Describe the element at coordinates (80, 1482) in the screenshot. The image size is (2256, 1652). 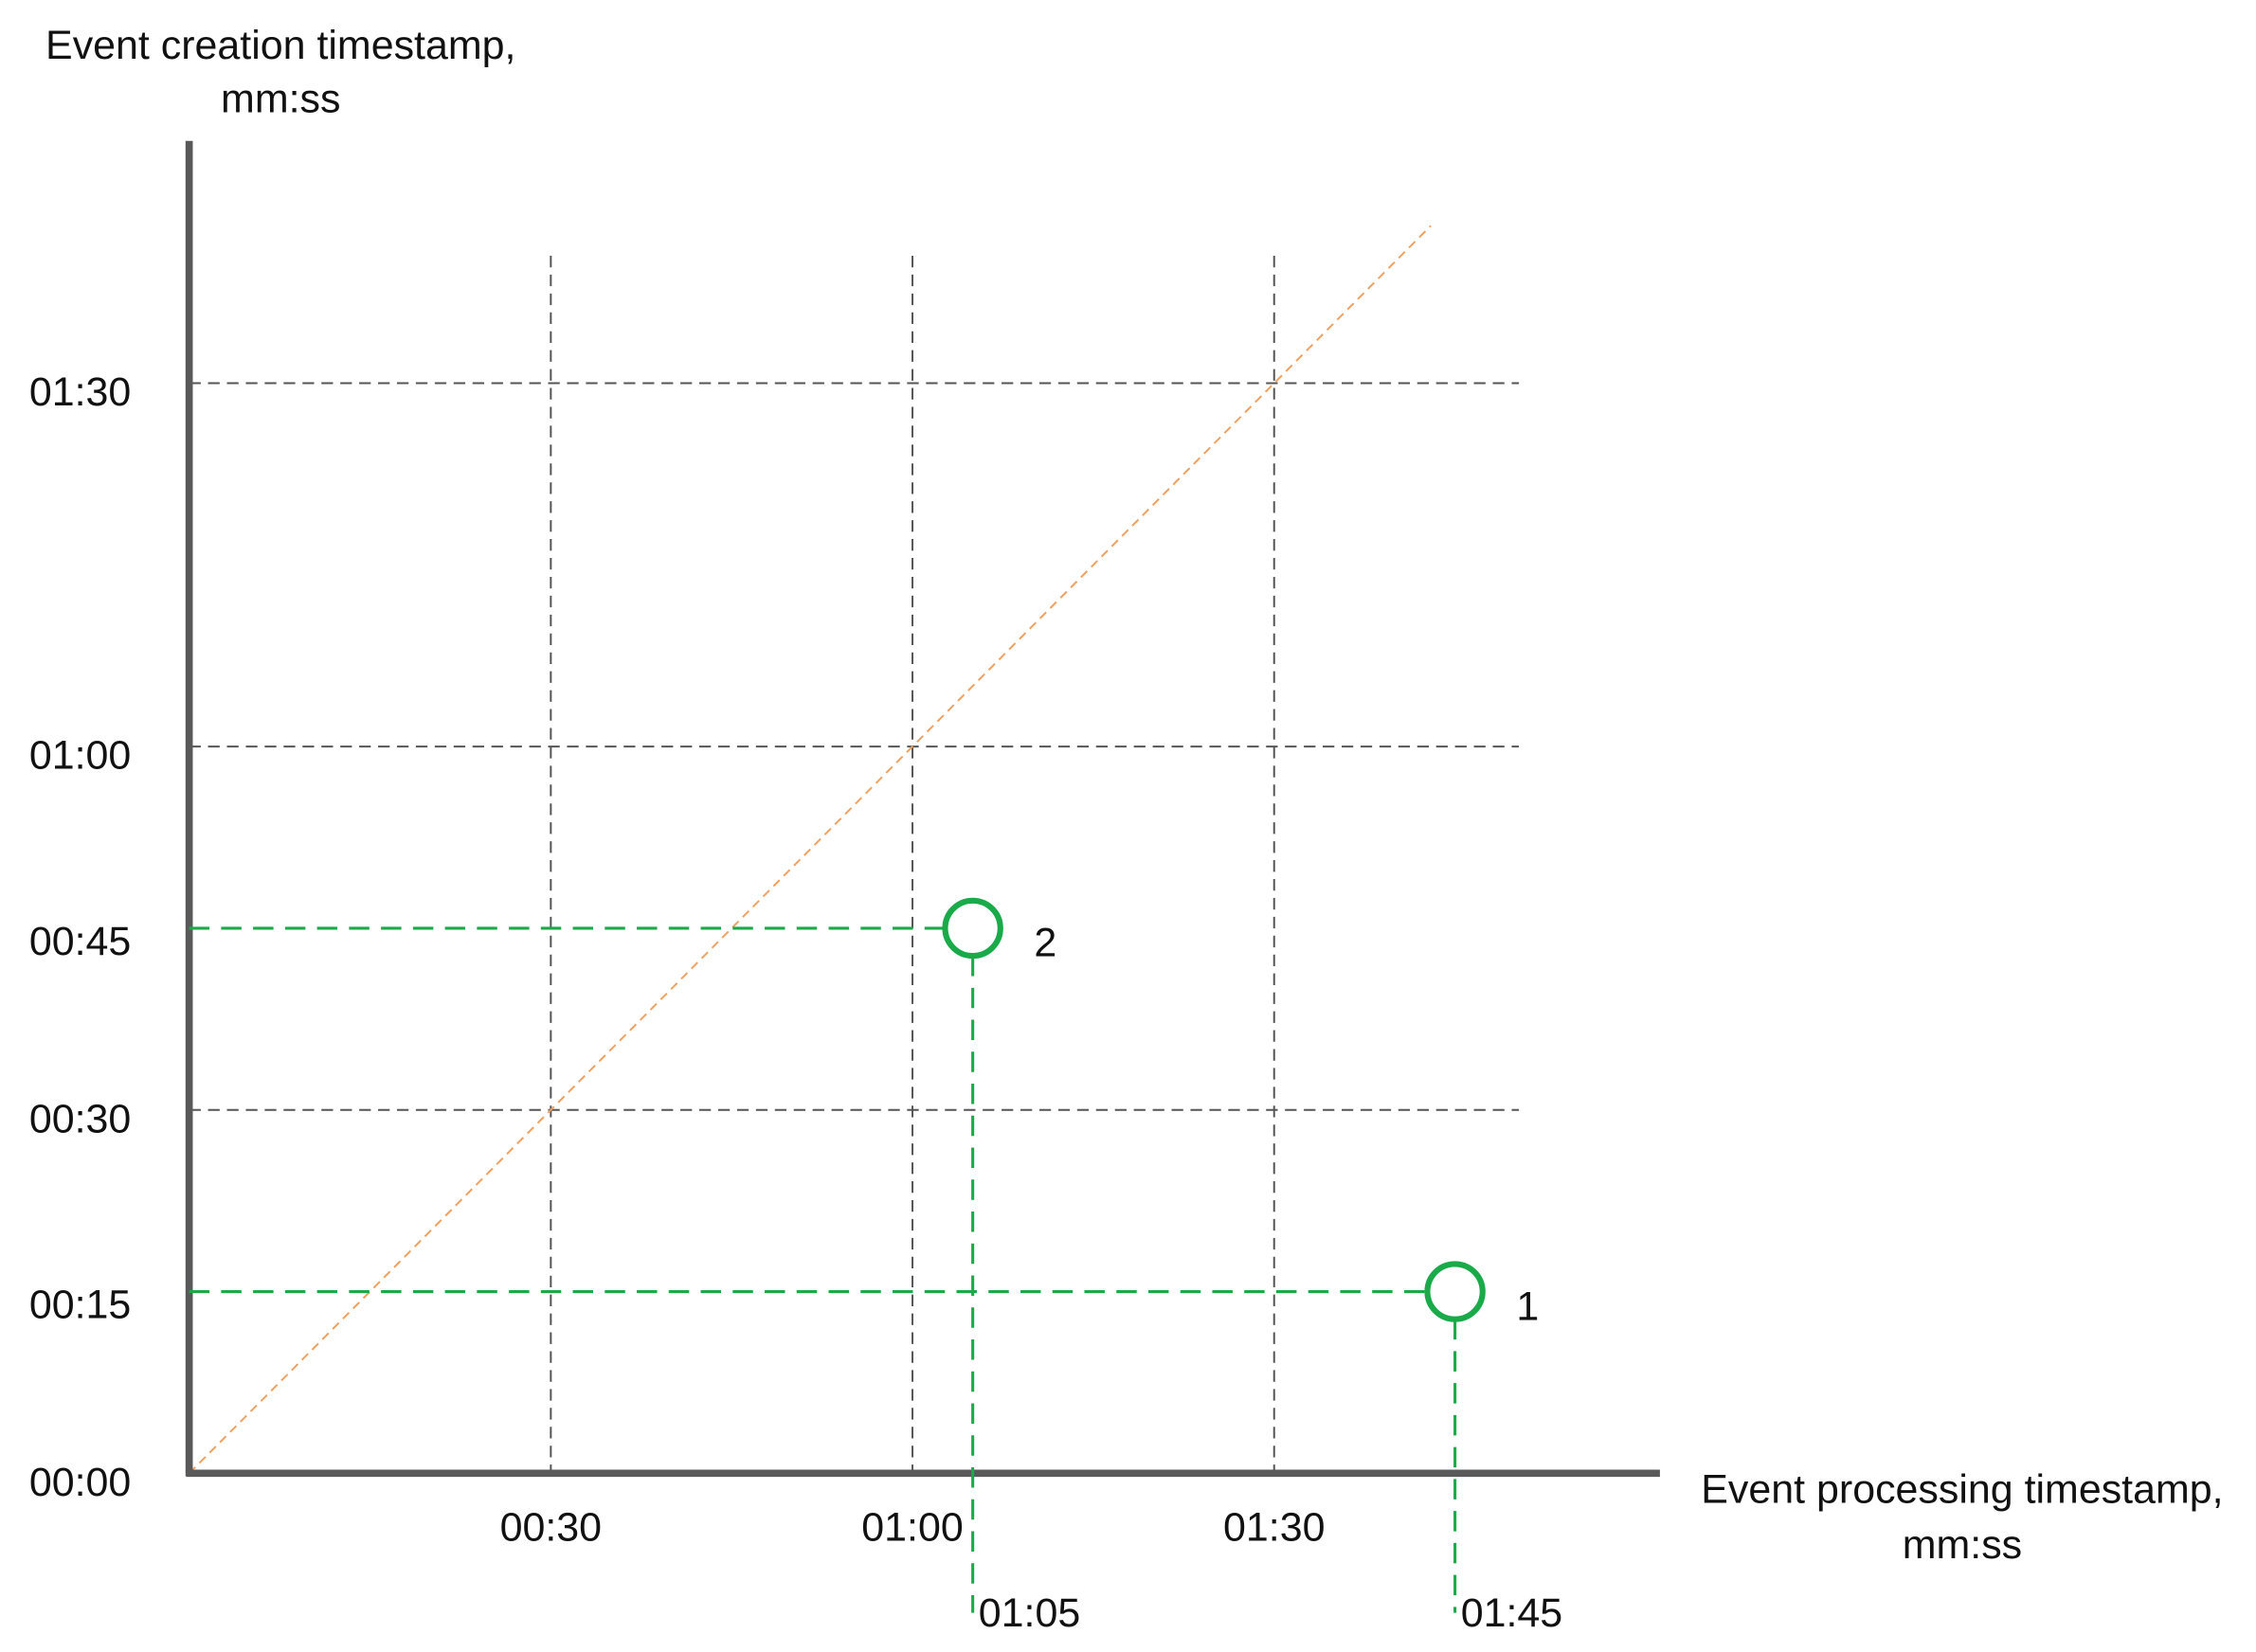
I see `y-tick-label: 00:00` at that location.